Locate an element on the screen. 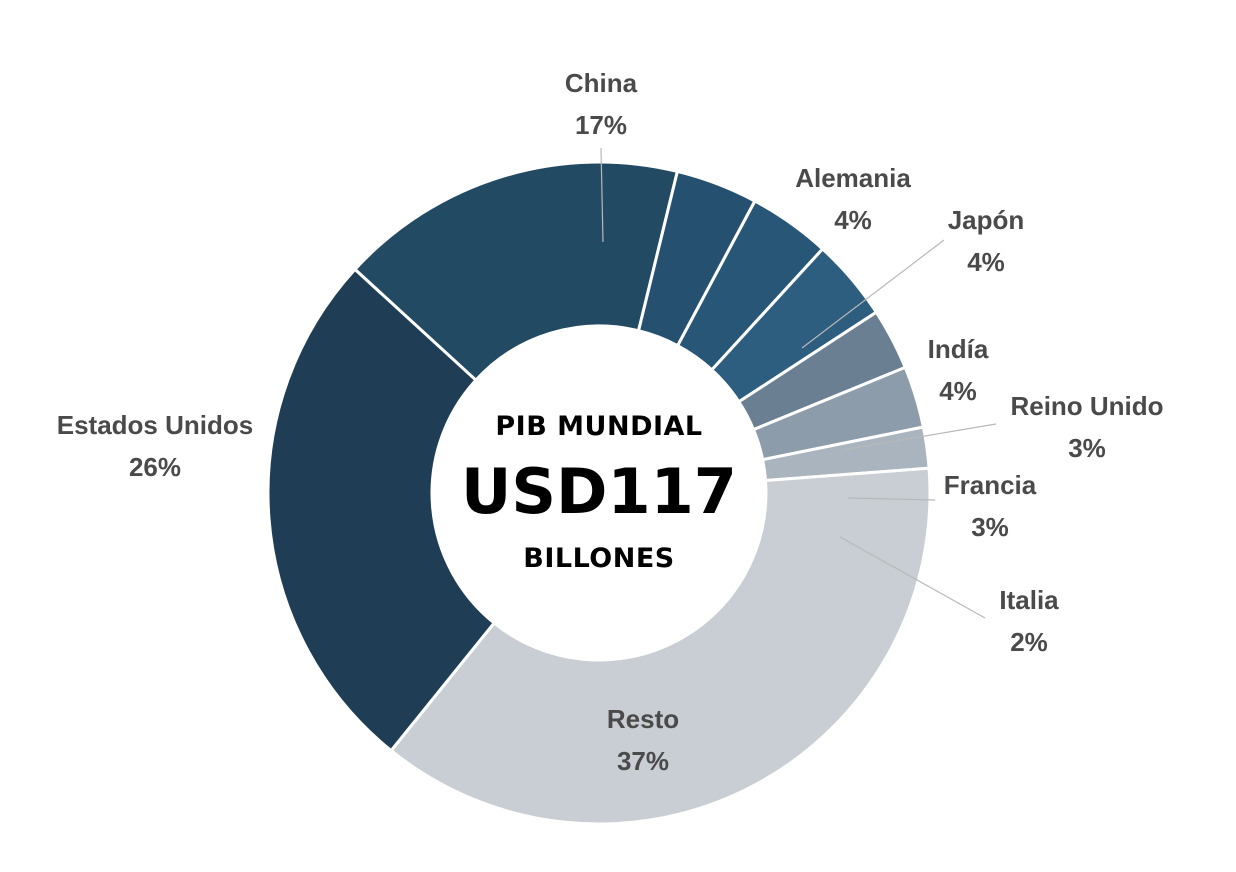 Image resolution: width=1236 pixels, height=872 pixels. slice-category-label: Francia is located at coordinates (990, 485).